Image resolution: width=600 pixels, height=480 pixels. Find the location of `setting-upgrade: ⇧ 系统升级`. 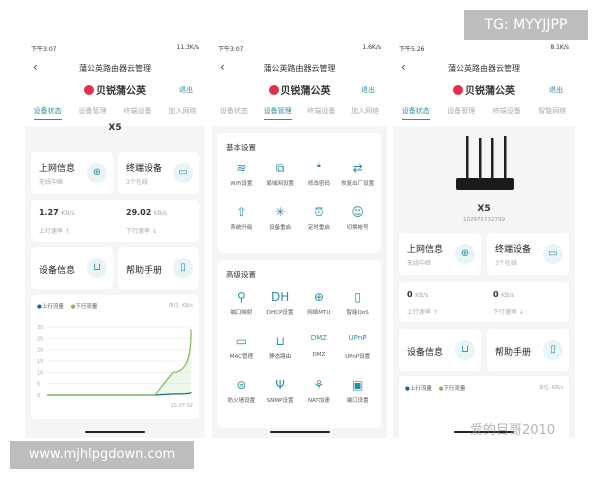

setting-upgrade: ⇧ 系统升级 is located at coordinates (241, 227).